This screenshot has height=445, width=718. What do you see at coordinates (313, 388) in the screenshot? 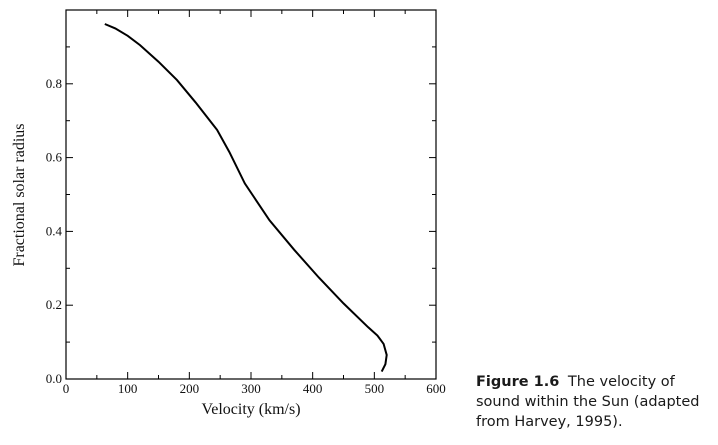
I see `x-tick-label: 400` at bounding box center [313, 388].